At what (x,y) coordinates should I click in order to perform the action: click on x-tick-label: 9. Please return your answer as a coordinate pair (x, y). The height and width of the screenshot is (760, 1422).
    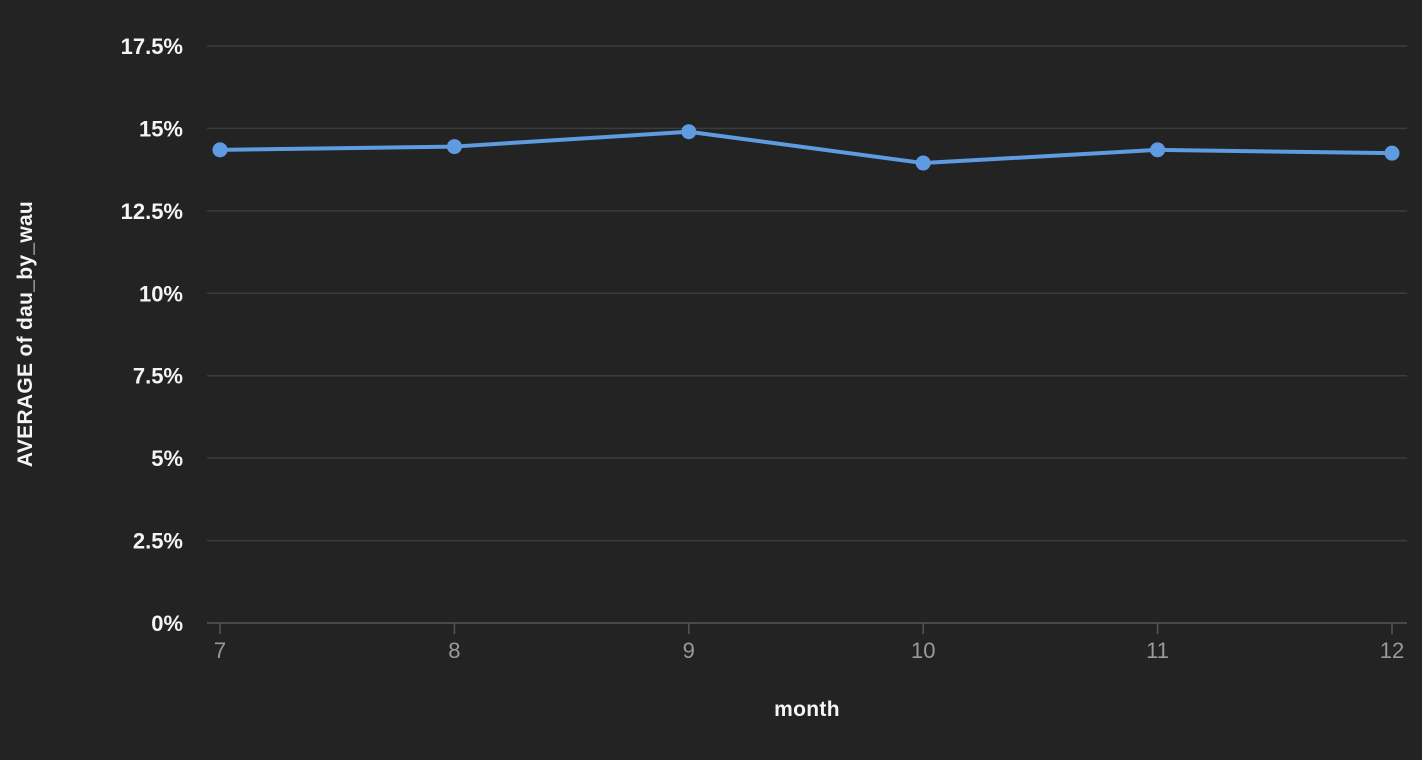
    Looking at the image, I should click on (689, 650).